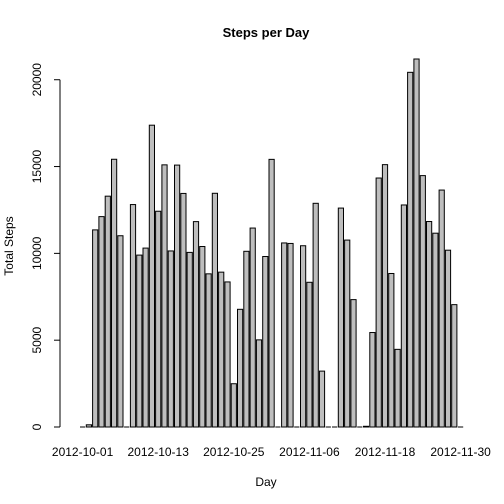 This screenshot has height=504, width=504. What do you see at coordinates (83, 452) in the screenshot?
I see `x-tick-label: 2012-10-01` at bounding box center [83, 452].